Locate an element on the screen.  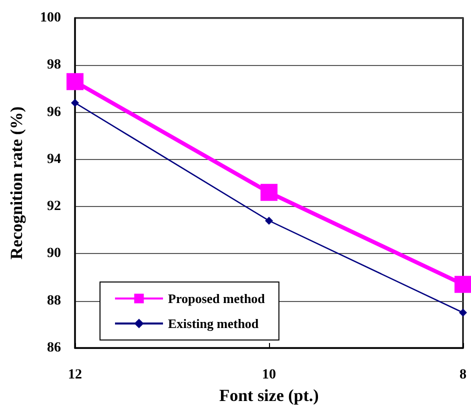
y-tick-label: 98 is located at coordinates (54, 65).